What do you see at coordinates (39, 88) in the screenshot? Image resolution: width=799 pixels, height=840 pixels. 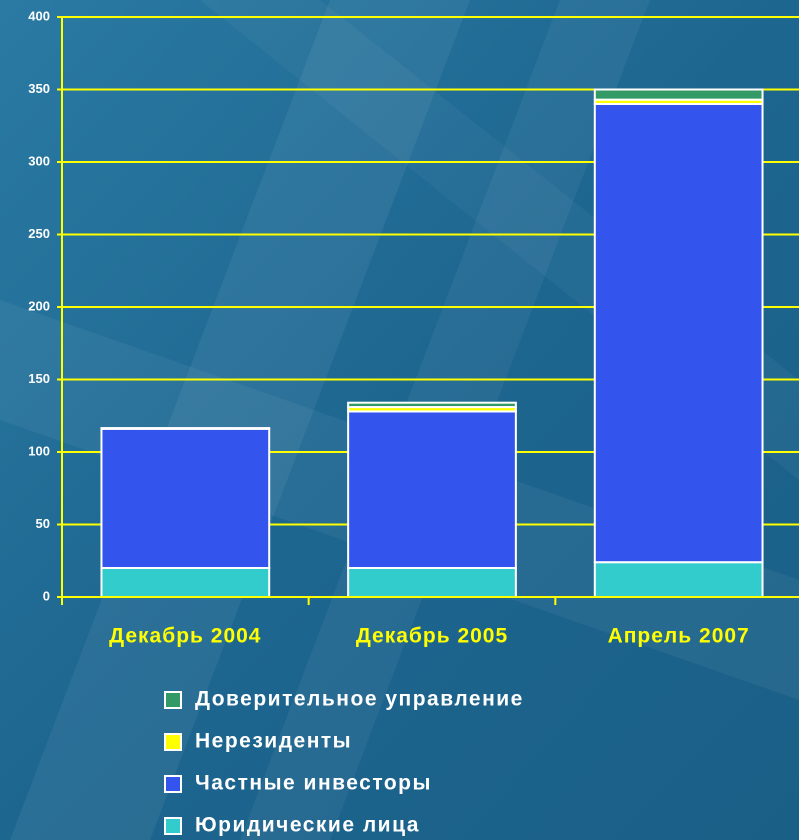 I see `y-tick-label: 350` at bounding box center [39, 88].